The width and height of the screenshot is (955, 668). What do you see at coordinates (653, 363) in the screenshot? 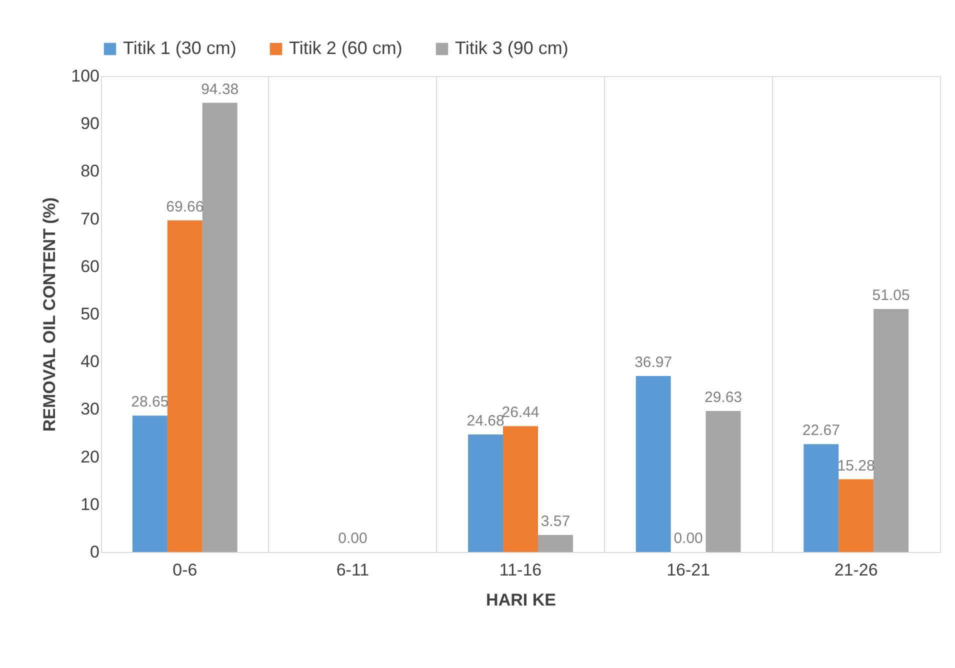
I see `data-label: 36.97` at bounding box center [653, 363].